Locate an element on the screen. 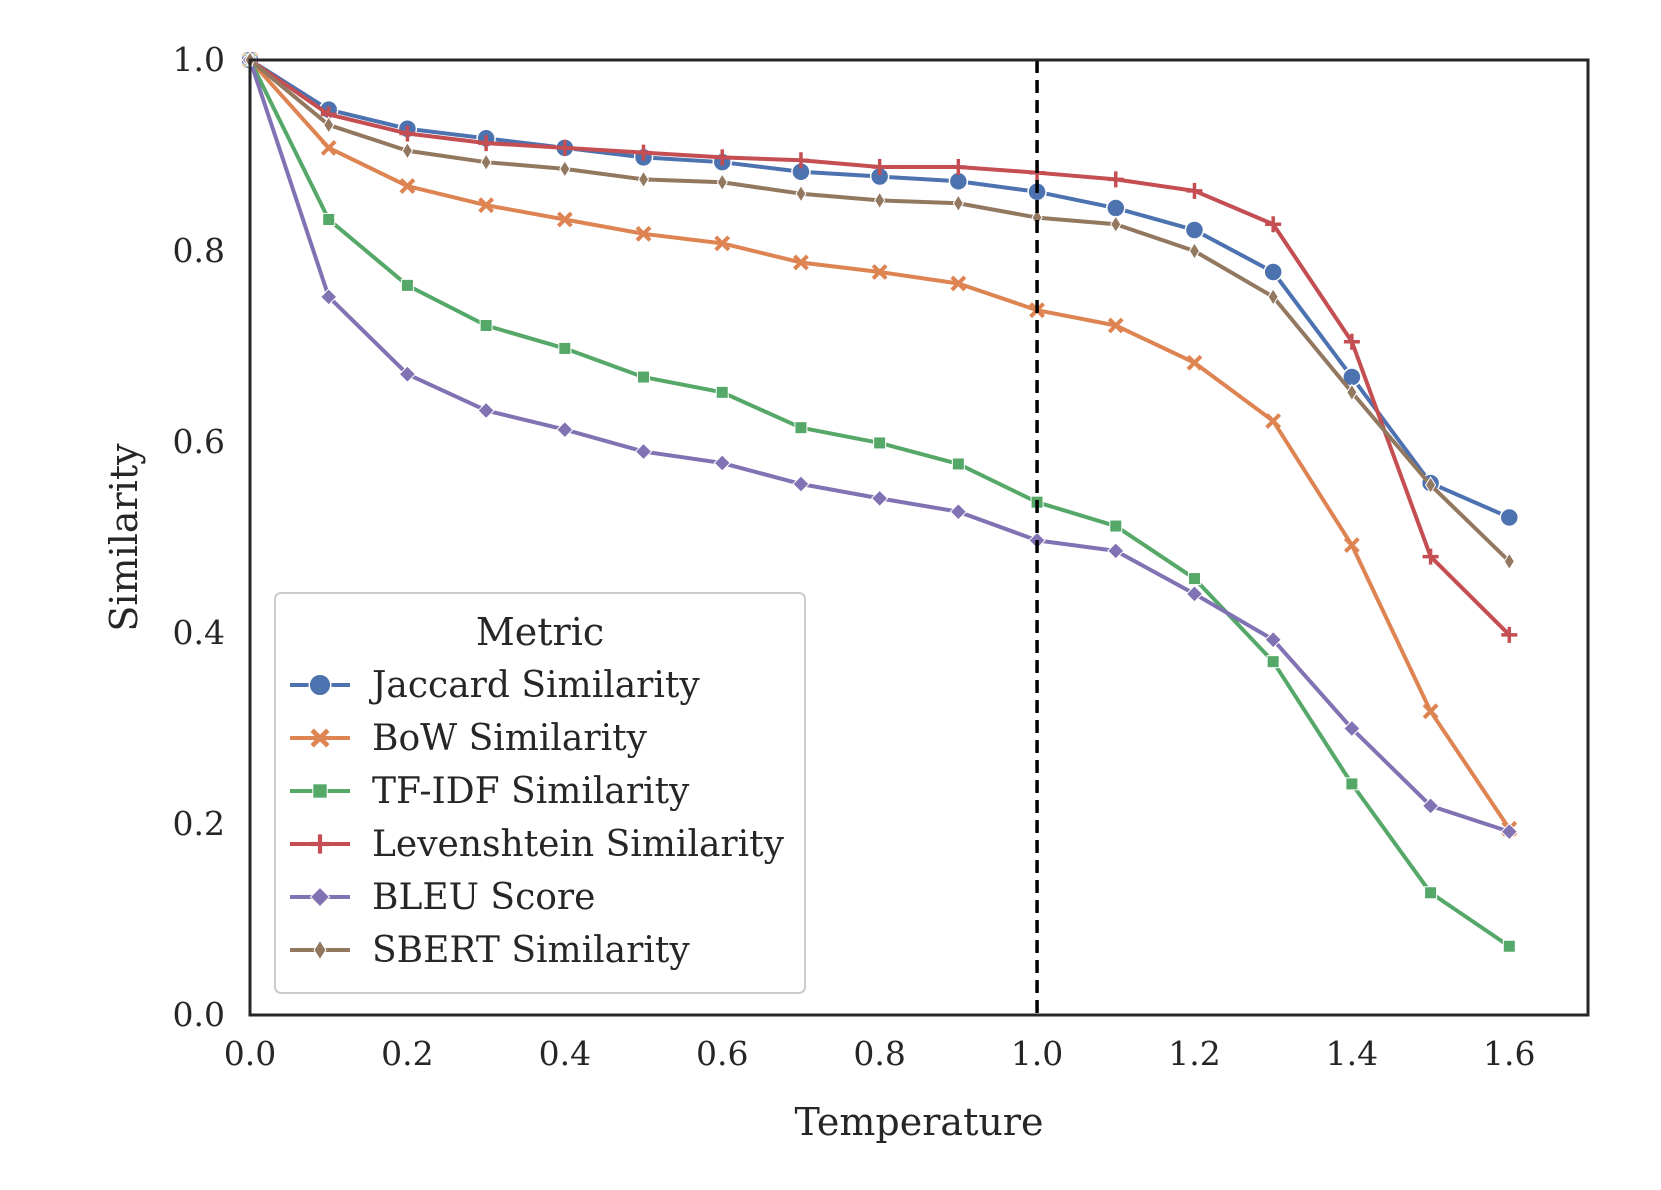 Image resolution: width=1661 pixels, height=1190 pixels. y-tick-label: 1.0 is located at coordinates (199, 59).